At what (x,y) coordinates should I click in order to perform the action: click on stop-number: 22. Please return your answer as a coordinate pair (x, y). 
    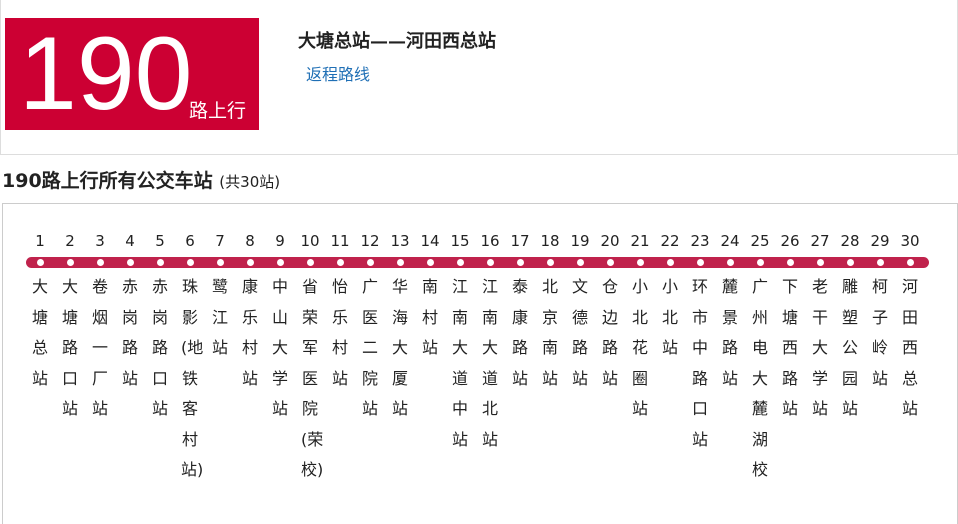
    Looking at the image, I should click on (670, 241).